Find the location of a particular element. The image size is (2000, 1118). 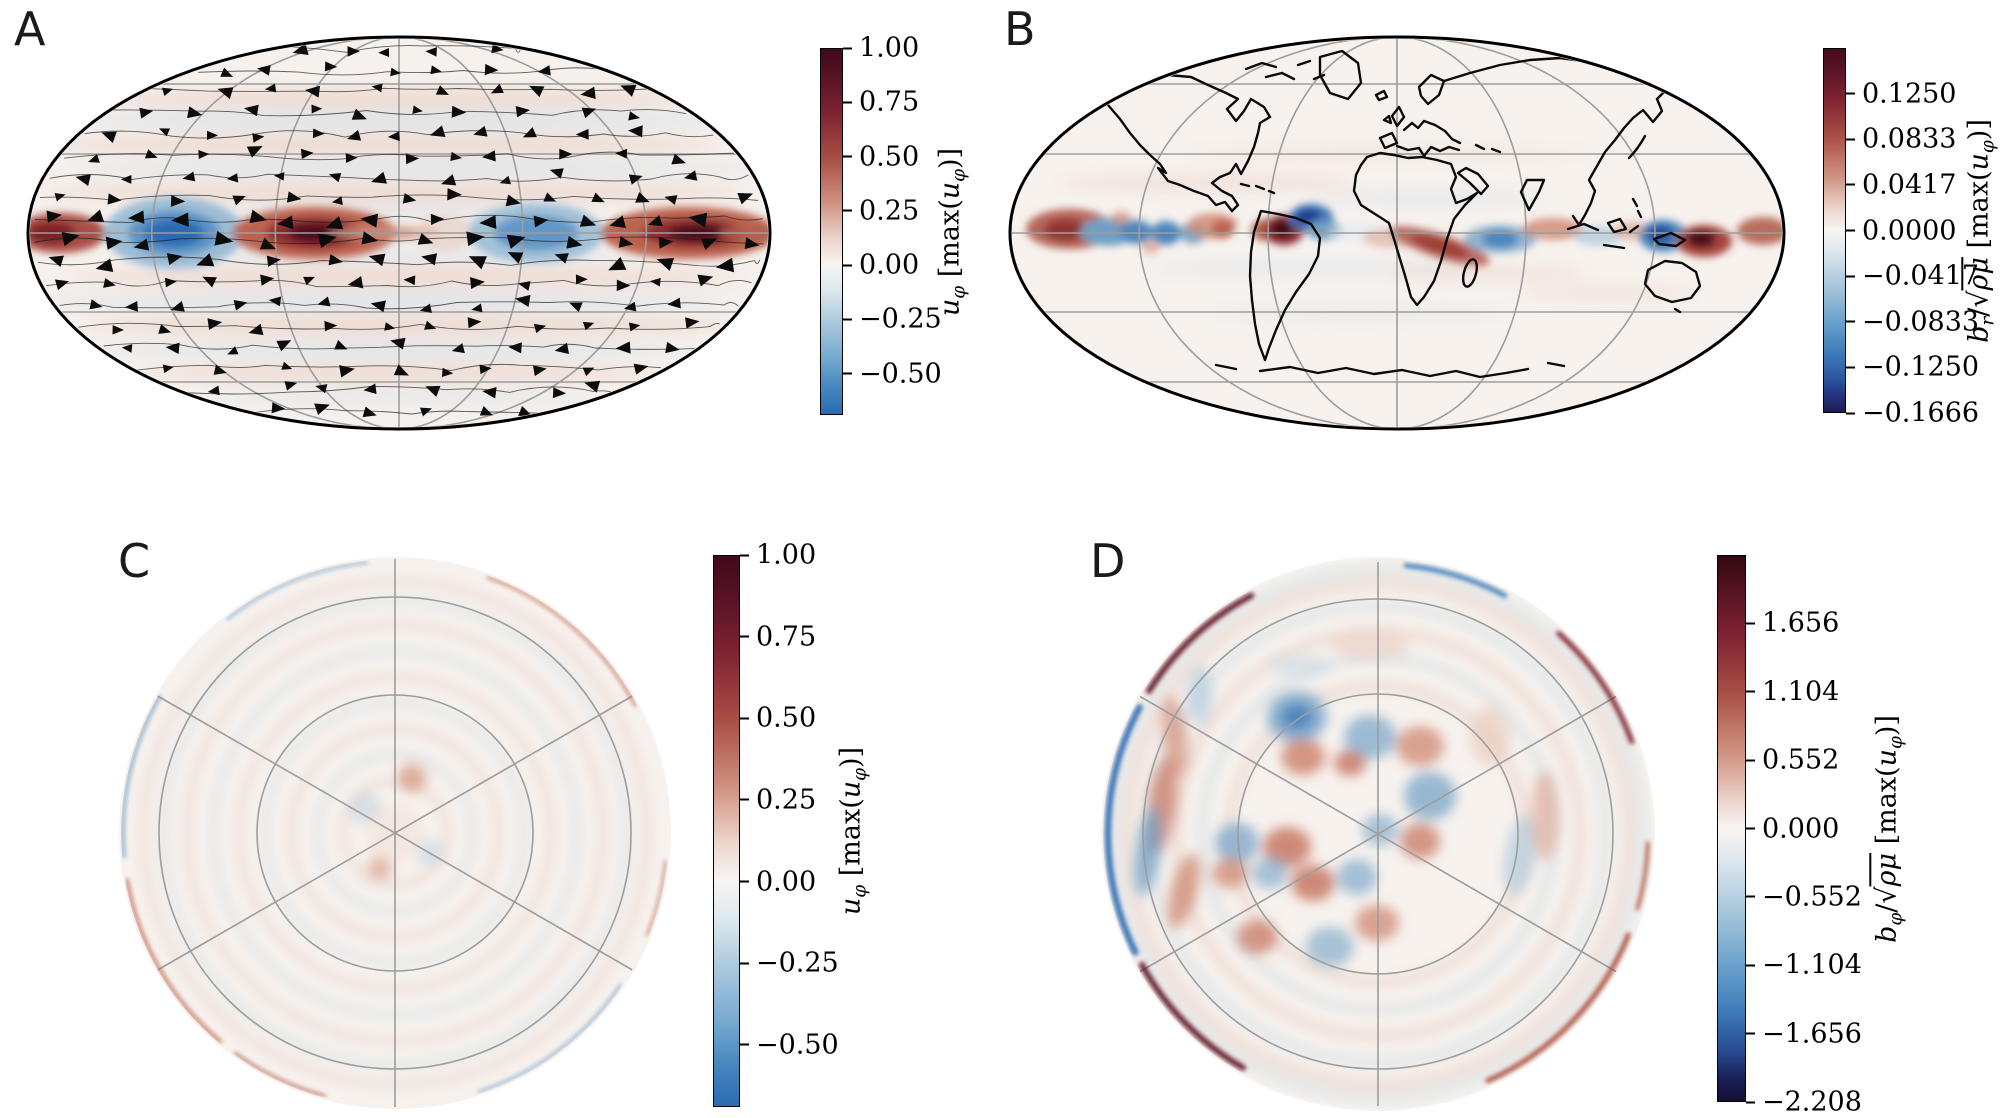

colorbar-tick: −1.656 is located at coordinates (1804, 1033).